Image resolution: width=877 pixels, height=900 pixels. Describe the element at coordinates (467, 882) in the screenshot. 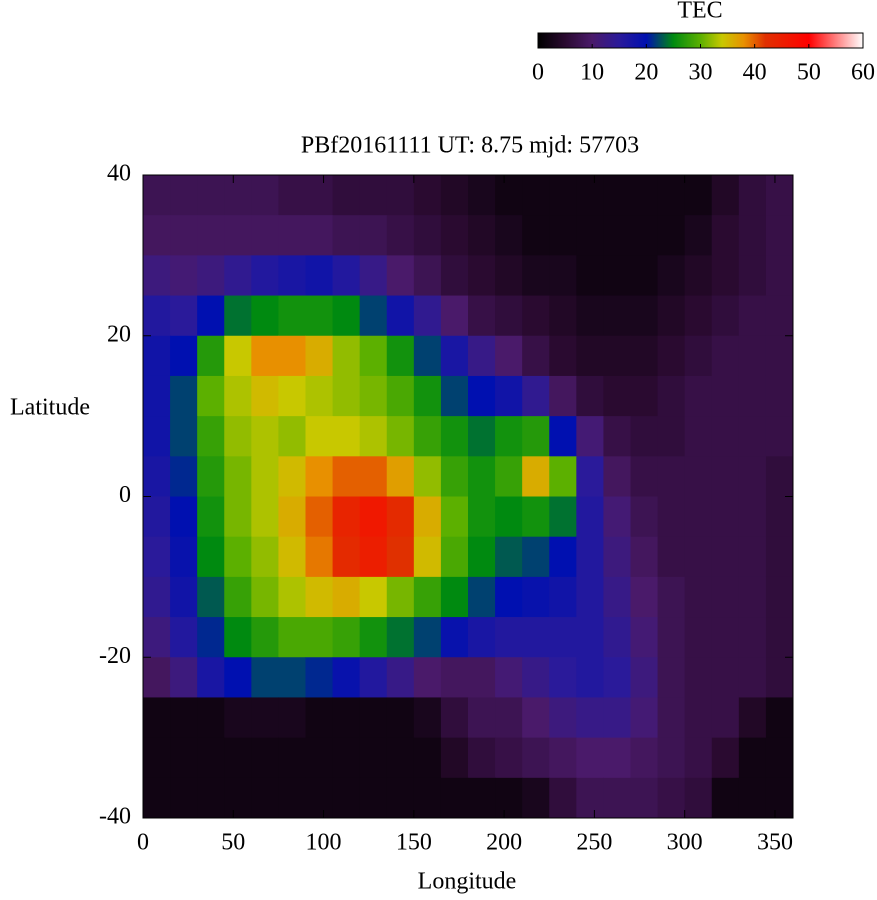

I see `x-axis-label: Longitude` at that location.